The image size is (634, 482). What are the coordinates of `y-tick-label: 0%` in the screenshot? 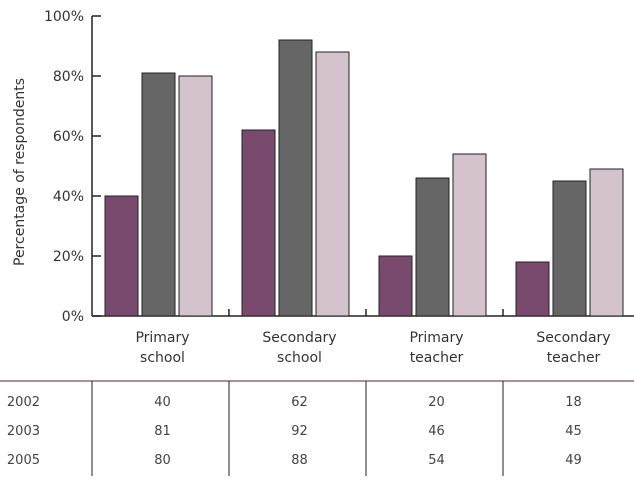 It's located at (73, 317).